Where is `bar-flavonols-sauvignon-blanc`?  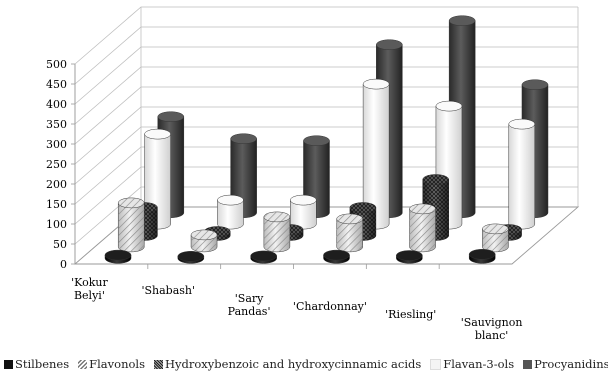 bar-flavonols-sauvignon-blanc is located at coordinates (495, 238).